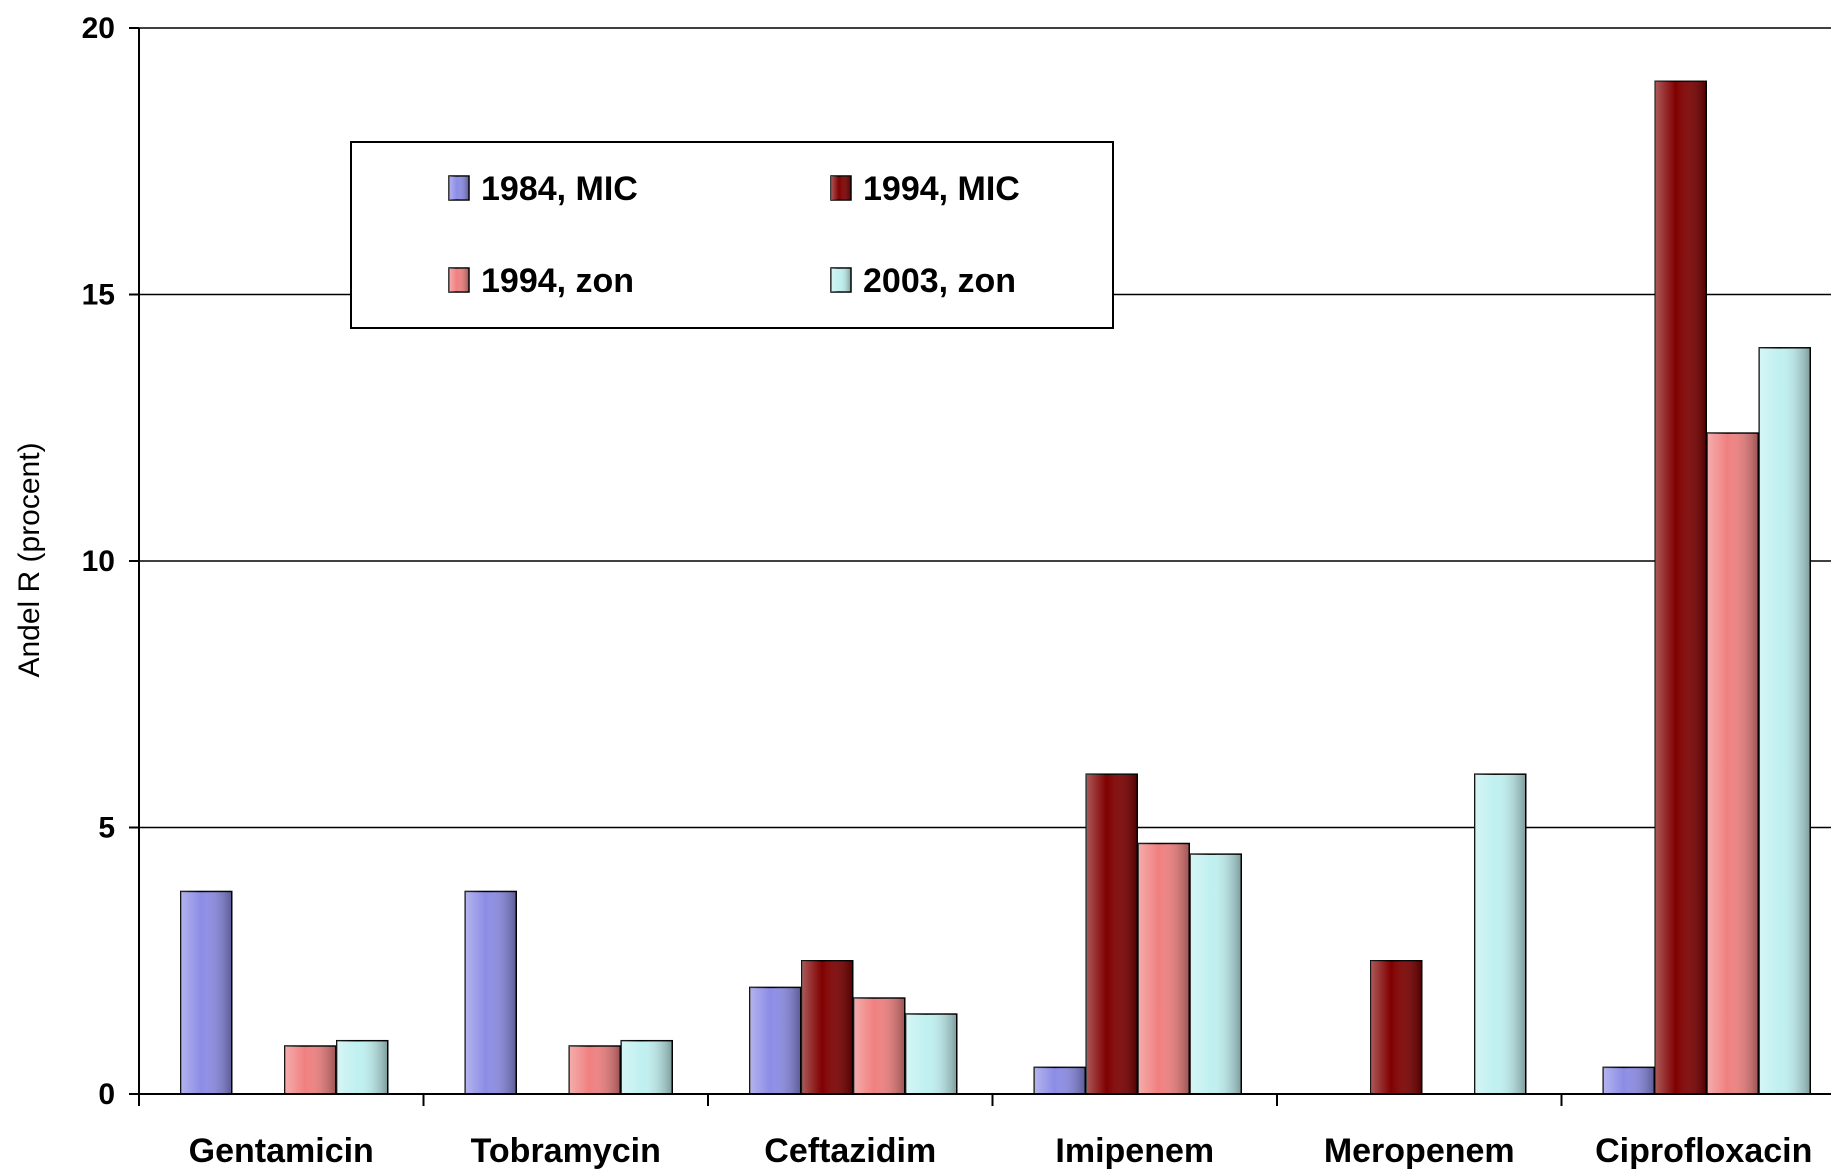 The image size is (1831, 1175). What do you see at coordinates (106, 828) in the screenshot?
I see `y-tick-label: 5` at bounding box center [106, 828].